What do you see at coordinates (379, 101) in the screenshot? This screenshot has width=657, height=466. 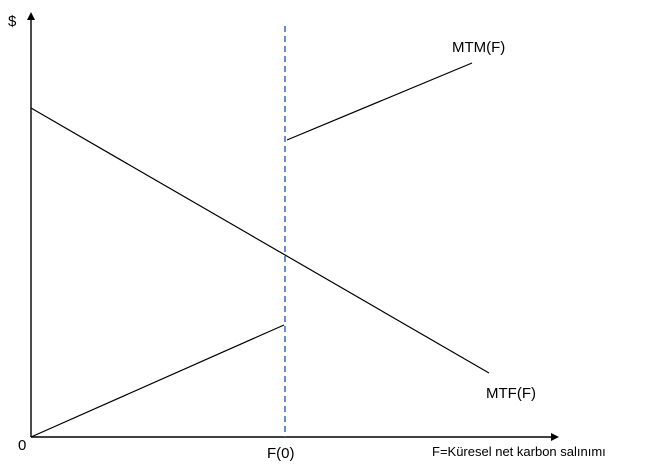 I see `mtm-curve-upper-segment` at bounding box center [379, 101].